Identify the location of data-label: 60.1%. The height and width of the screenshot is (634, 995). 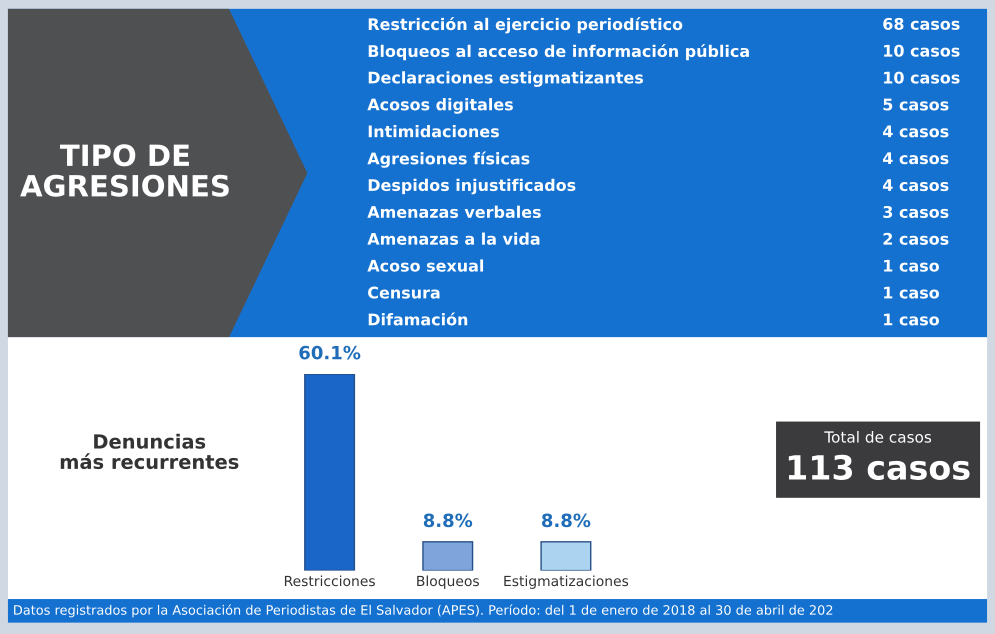
(329, 353).